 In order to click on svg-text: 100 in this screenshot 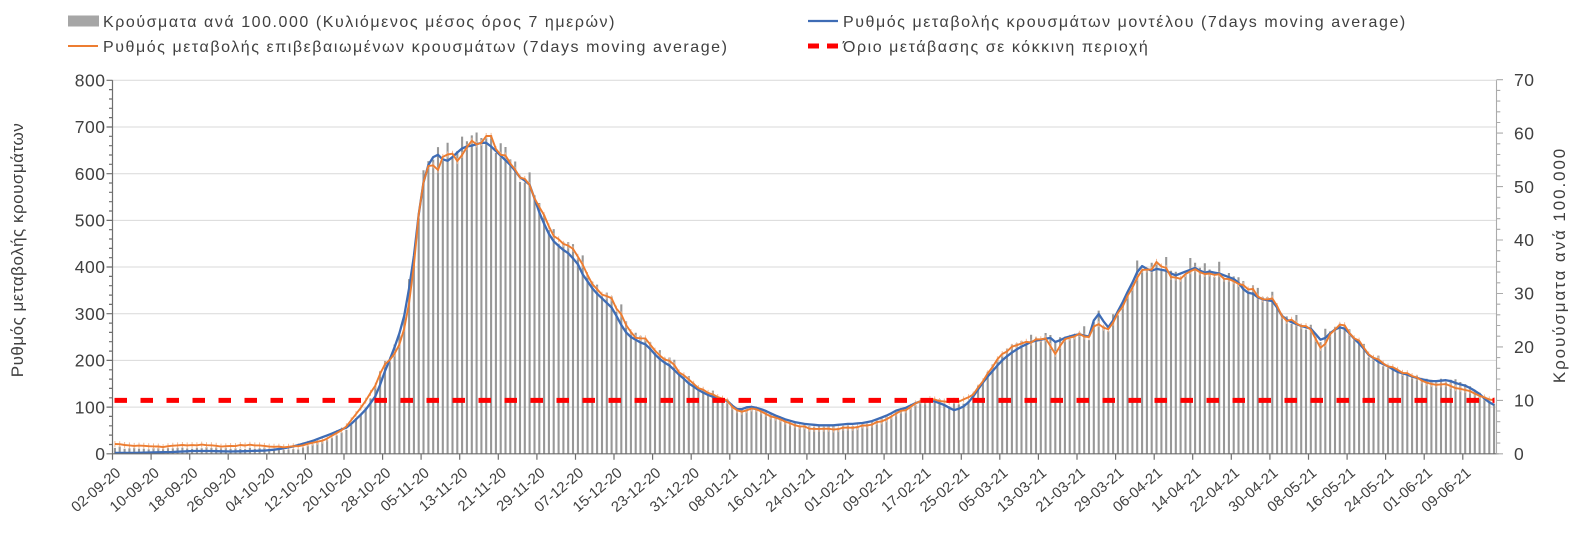, I will do `click(90, 407)`.